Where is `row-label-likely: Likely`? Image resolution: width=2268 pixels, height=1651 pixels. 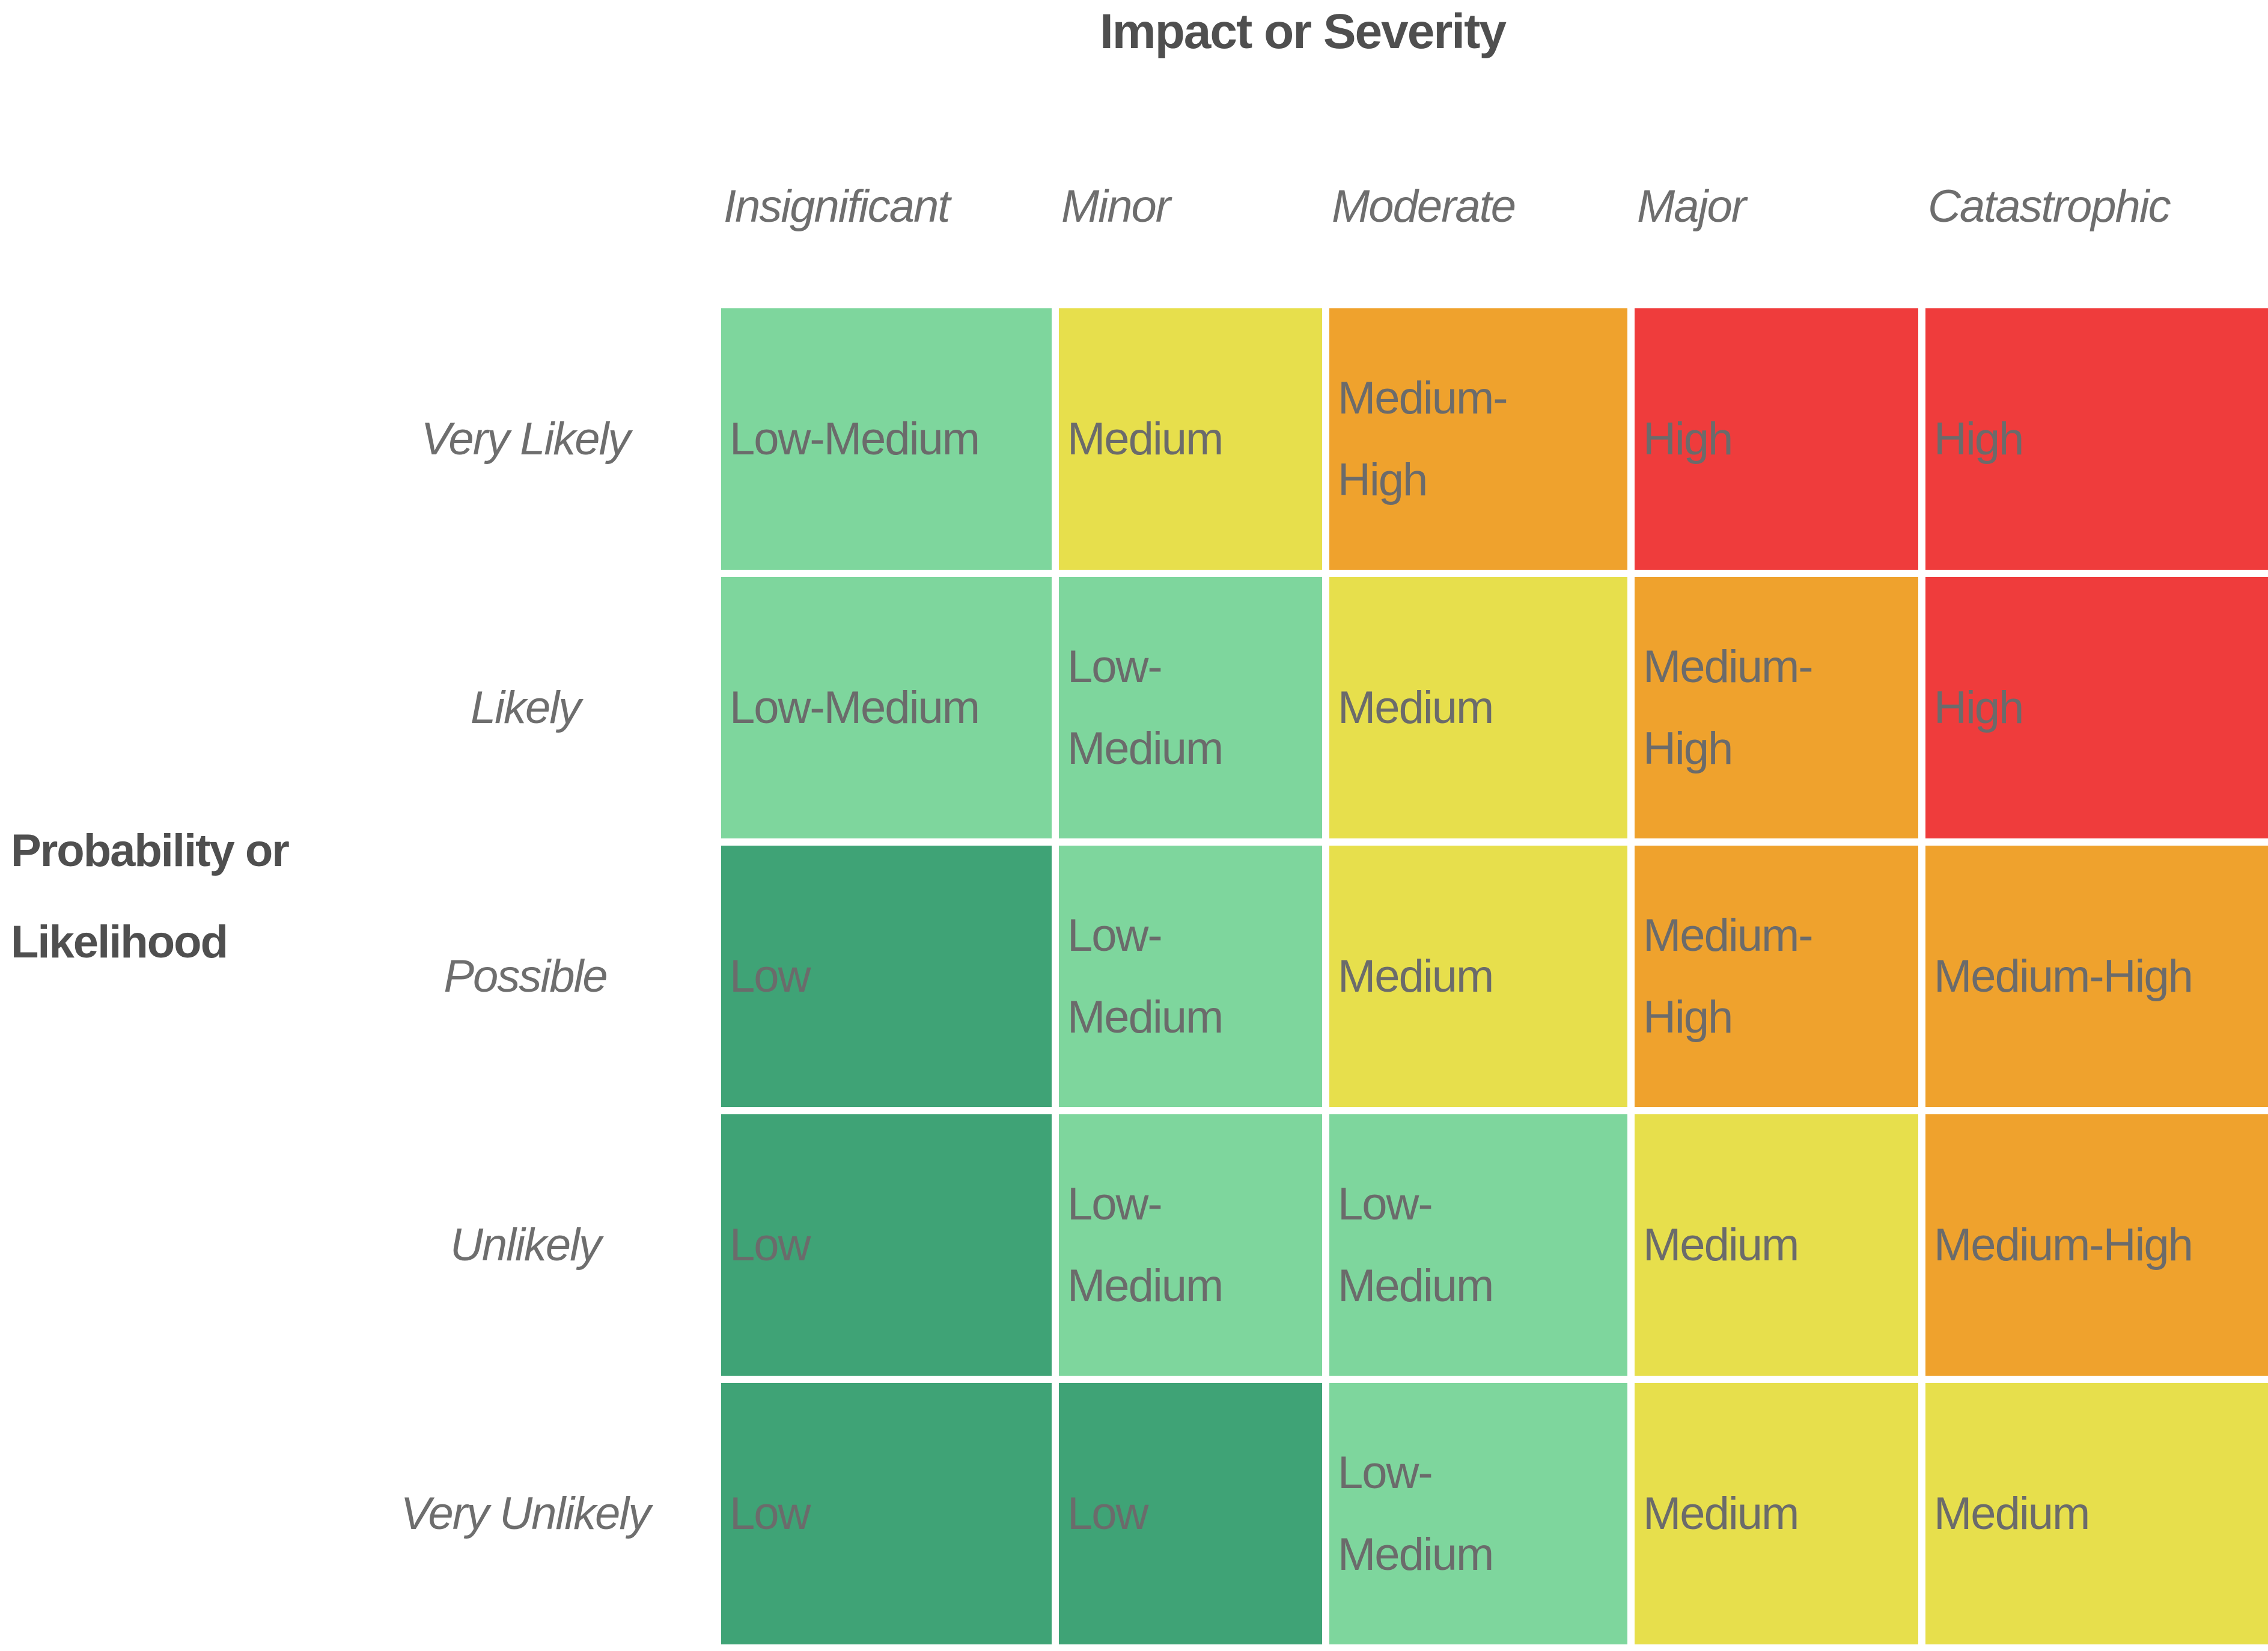 row-label-likely: Likely is located at coordinates (525, 707).